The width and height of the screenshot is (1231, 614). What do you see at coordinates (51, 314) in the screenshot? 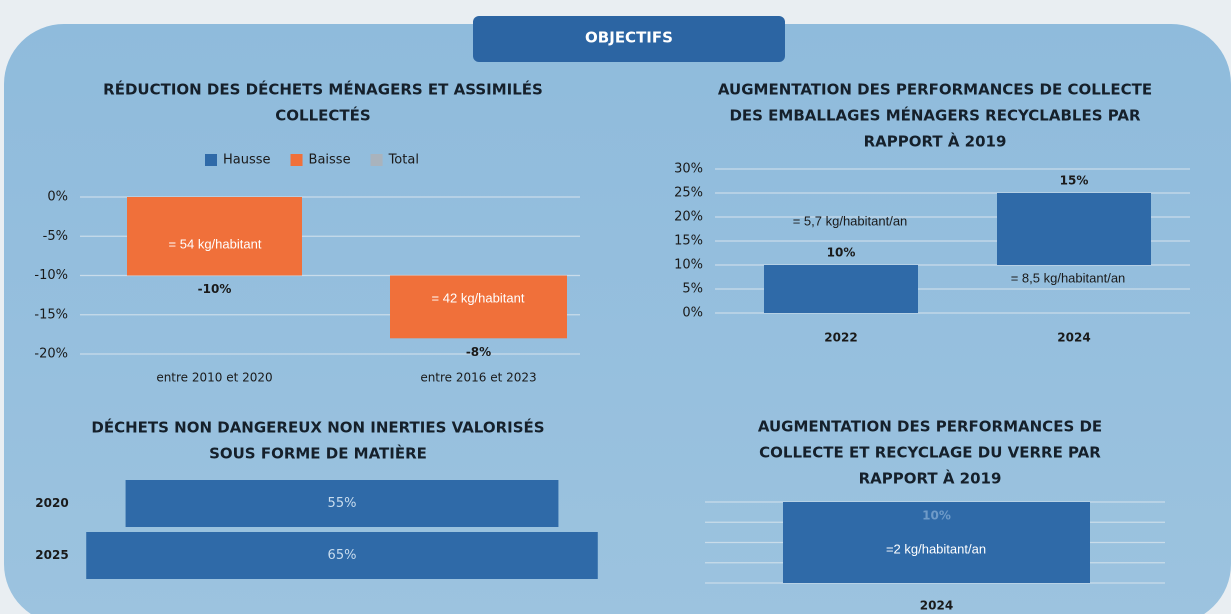
I see `y-tick-label: -15%` at bounding box center [51, 314].